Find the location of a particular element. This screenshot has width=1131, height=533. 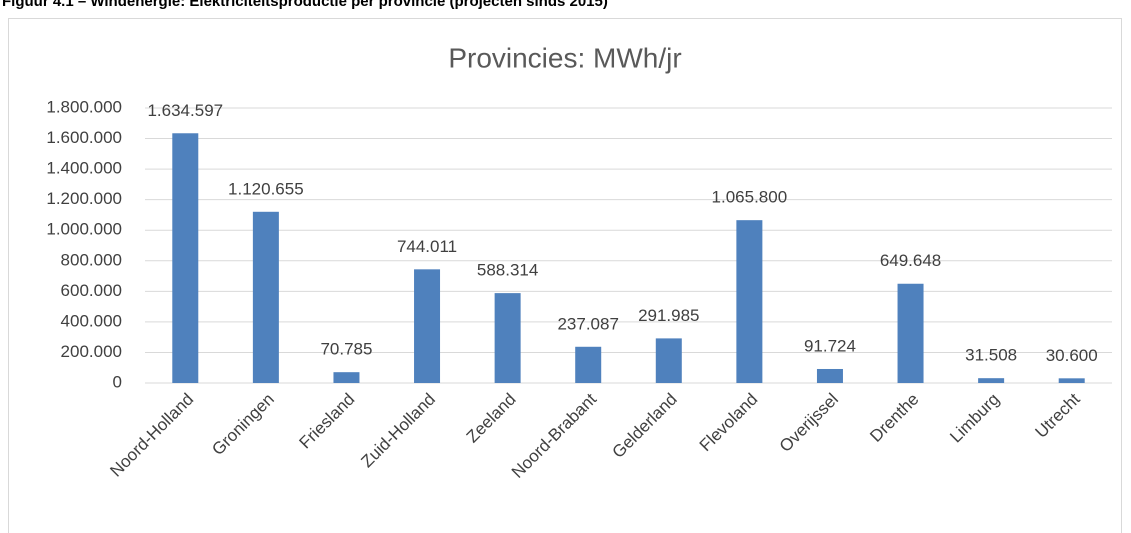

data-label: 291.985 is located at coordinates (668, 315).